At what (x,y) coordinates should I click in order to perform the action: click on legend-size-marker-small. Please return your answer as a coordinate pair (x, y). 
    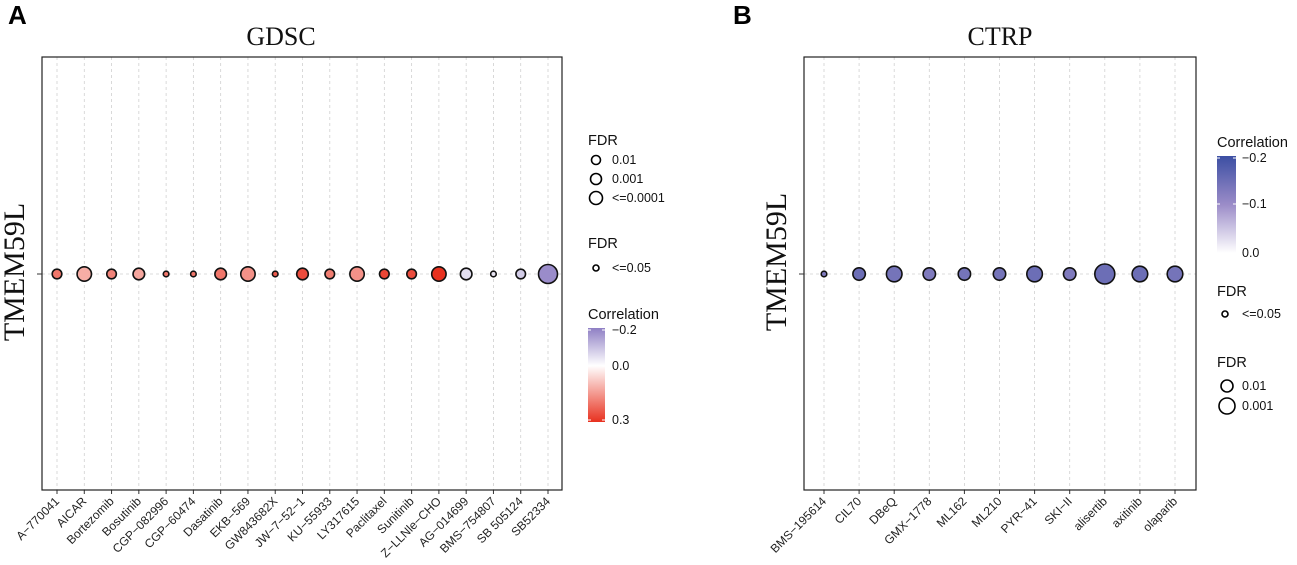
    Looking at the image, I should click on (596, 160).